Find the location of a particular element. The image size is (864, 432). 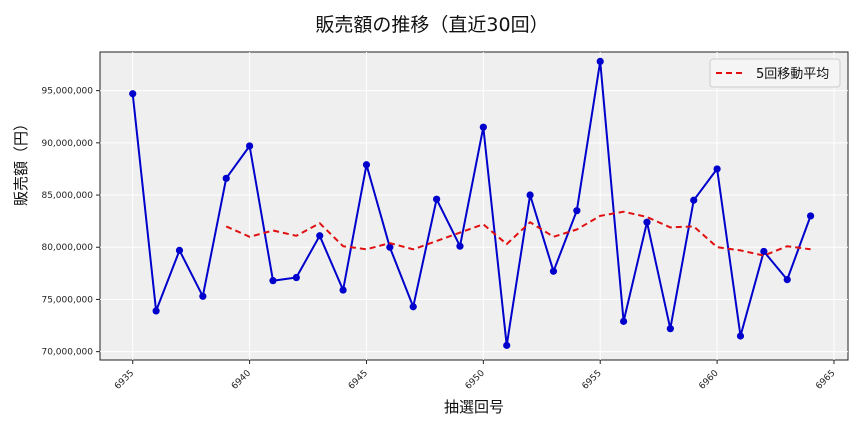

x-tick-label: 6935 is located at coordinates (124, 379).